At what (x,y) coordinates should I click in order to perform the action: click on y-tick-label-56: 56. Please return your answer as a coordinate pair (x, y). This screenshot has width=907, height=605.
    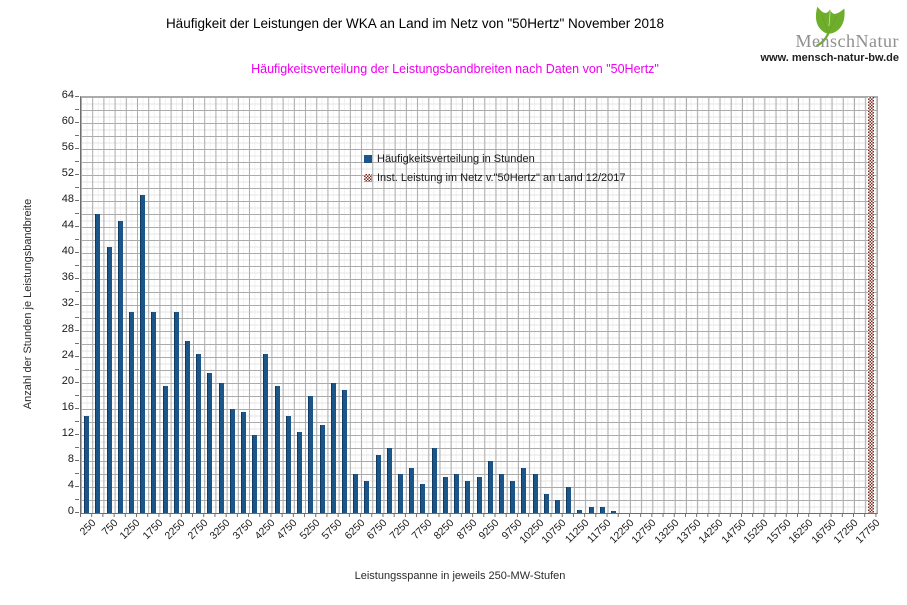
    Looking at the image, I should click on (67, 147).